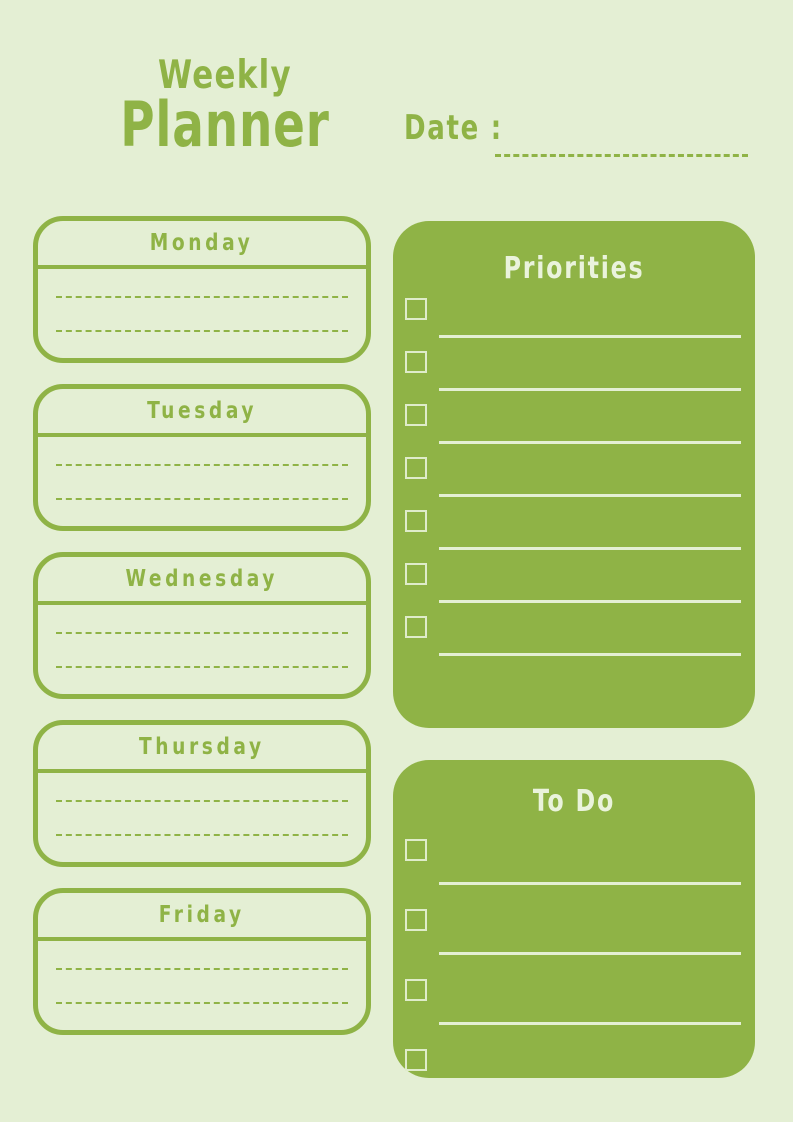  Describe the element at coordinates (574, 801) in the screenshot. I see `todo-title: To Do` at that location.